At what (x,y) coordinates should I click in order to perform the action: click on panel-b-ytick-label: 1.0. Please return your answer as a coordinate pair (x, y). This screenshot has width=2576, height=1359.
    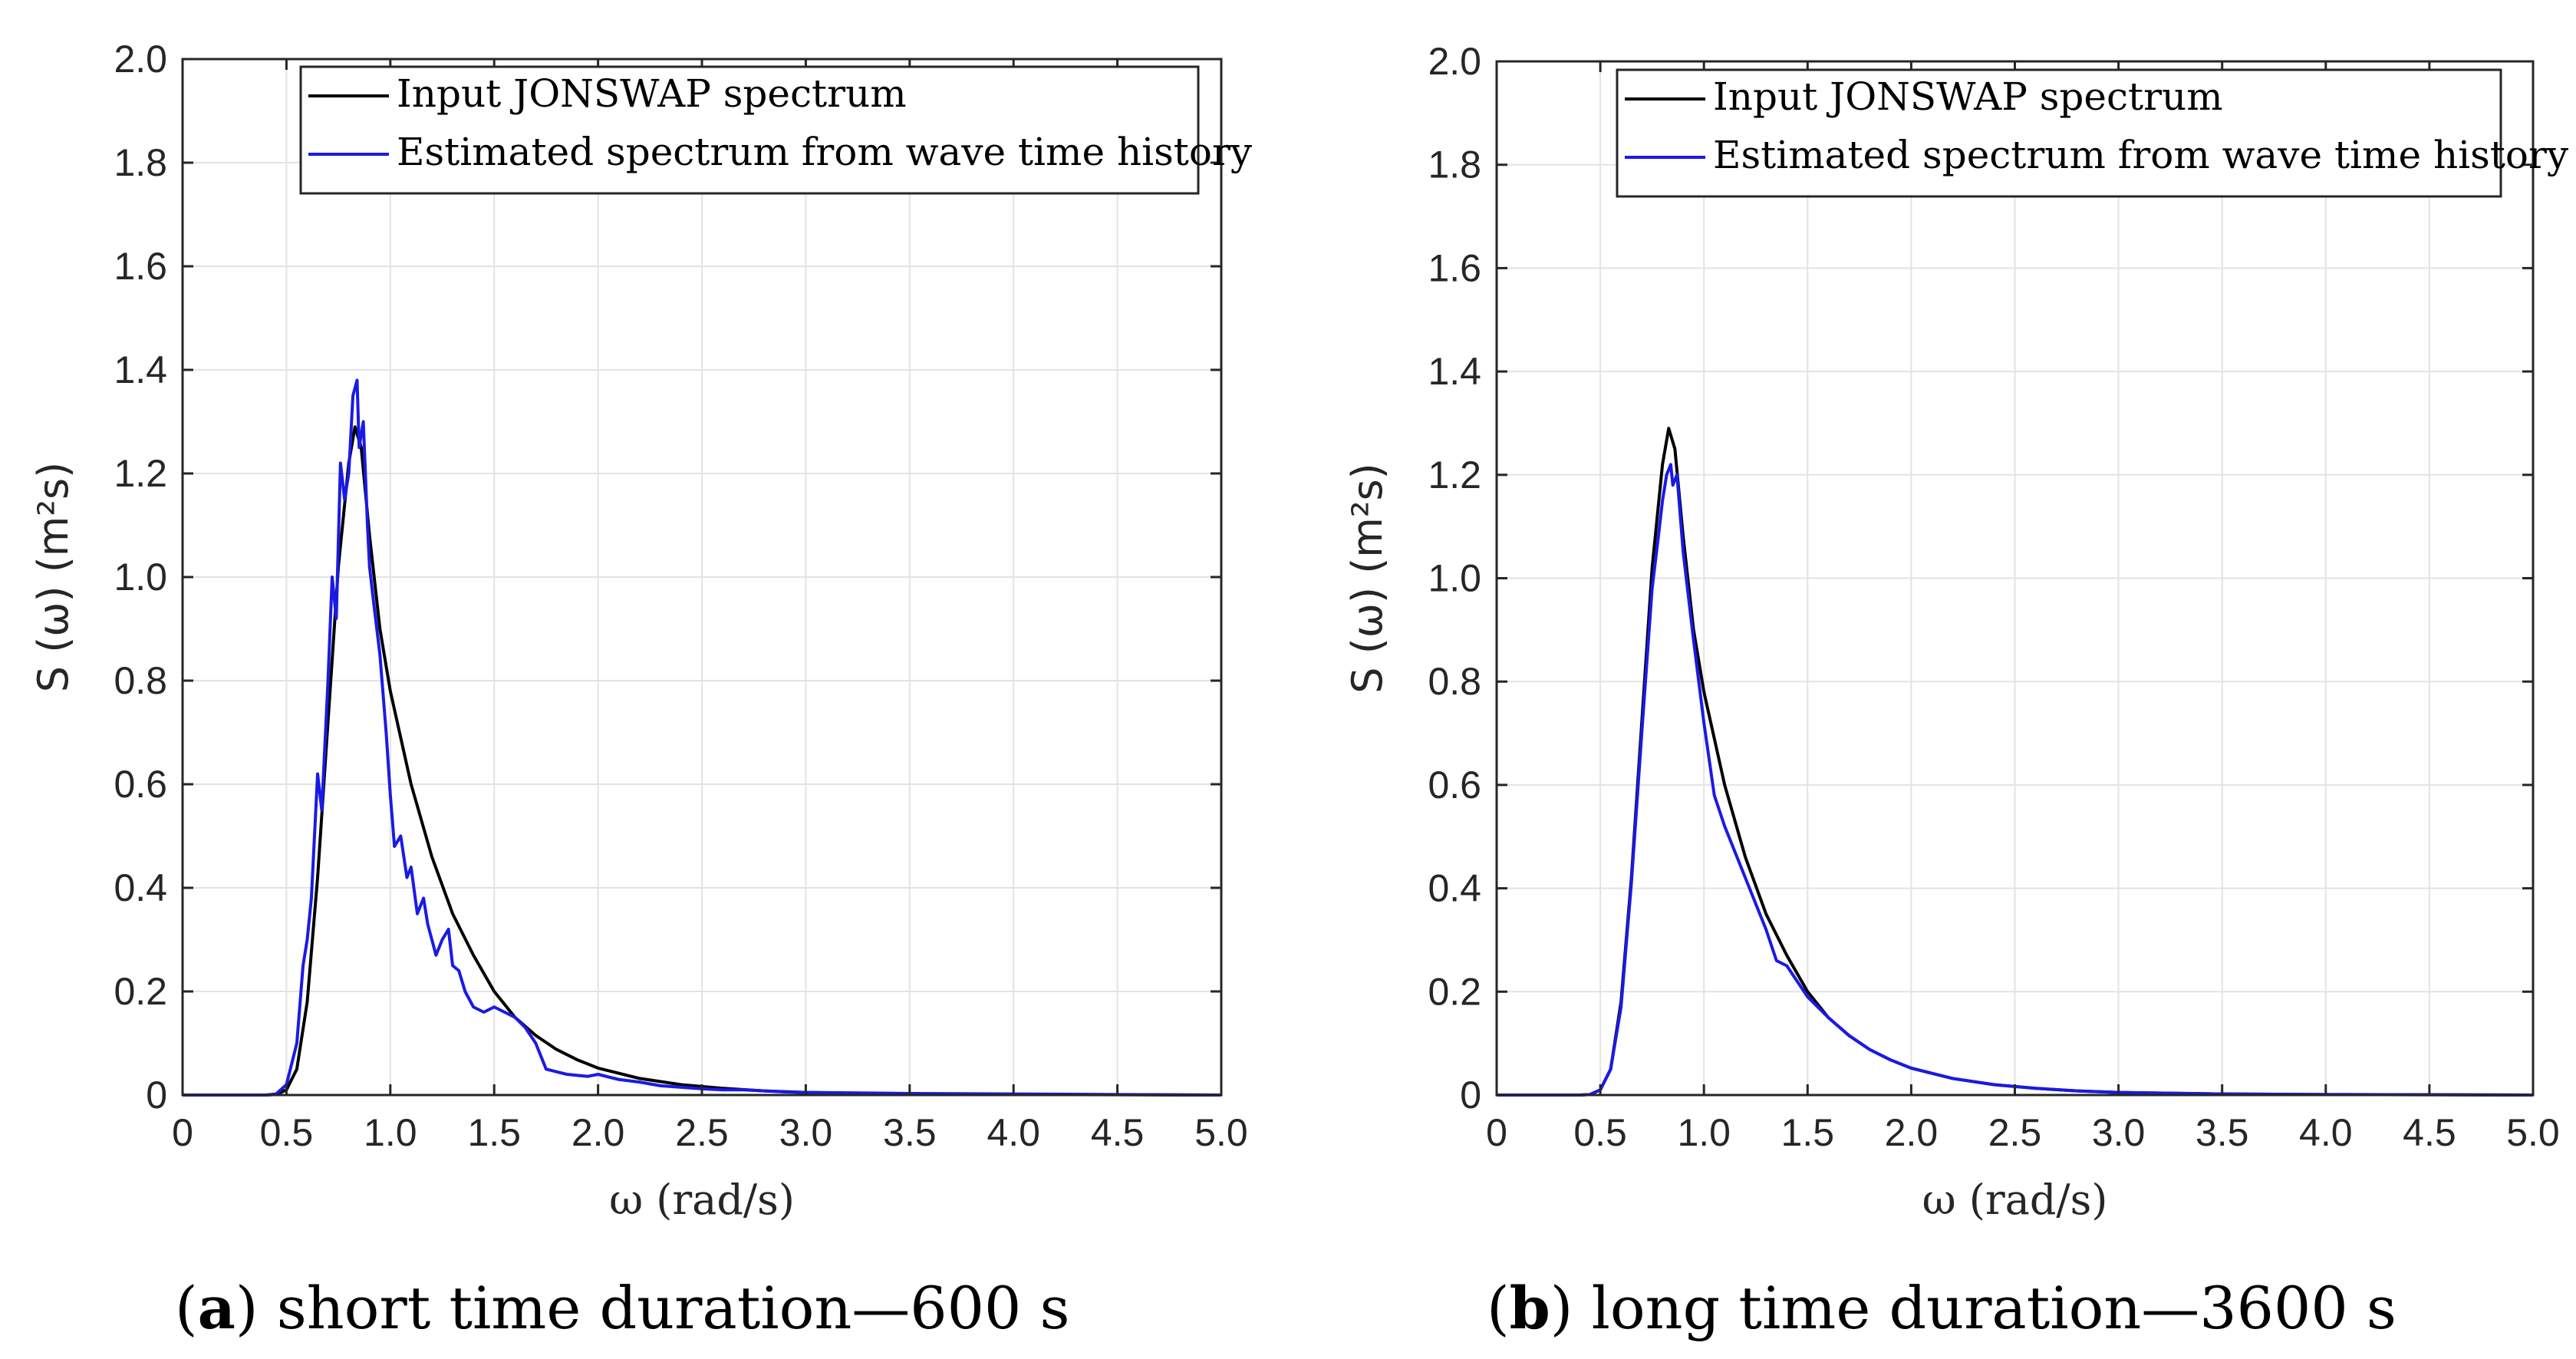
    Looking at the image, I should click on (1454, 578).